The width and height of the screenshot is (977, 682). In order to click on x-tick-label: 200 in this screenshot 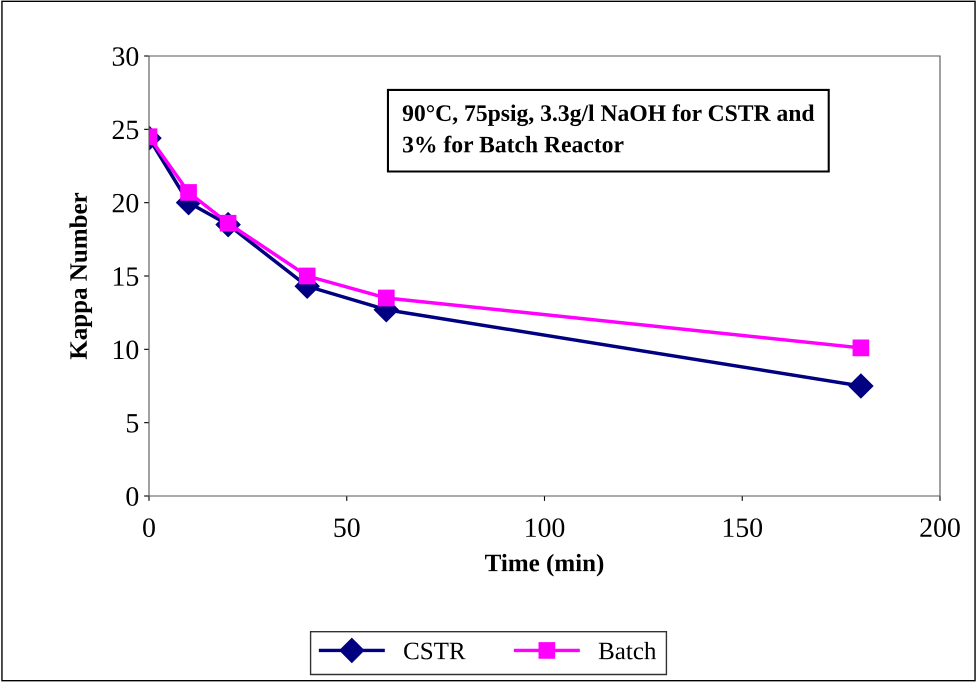, I will do `click(940, 528)`.